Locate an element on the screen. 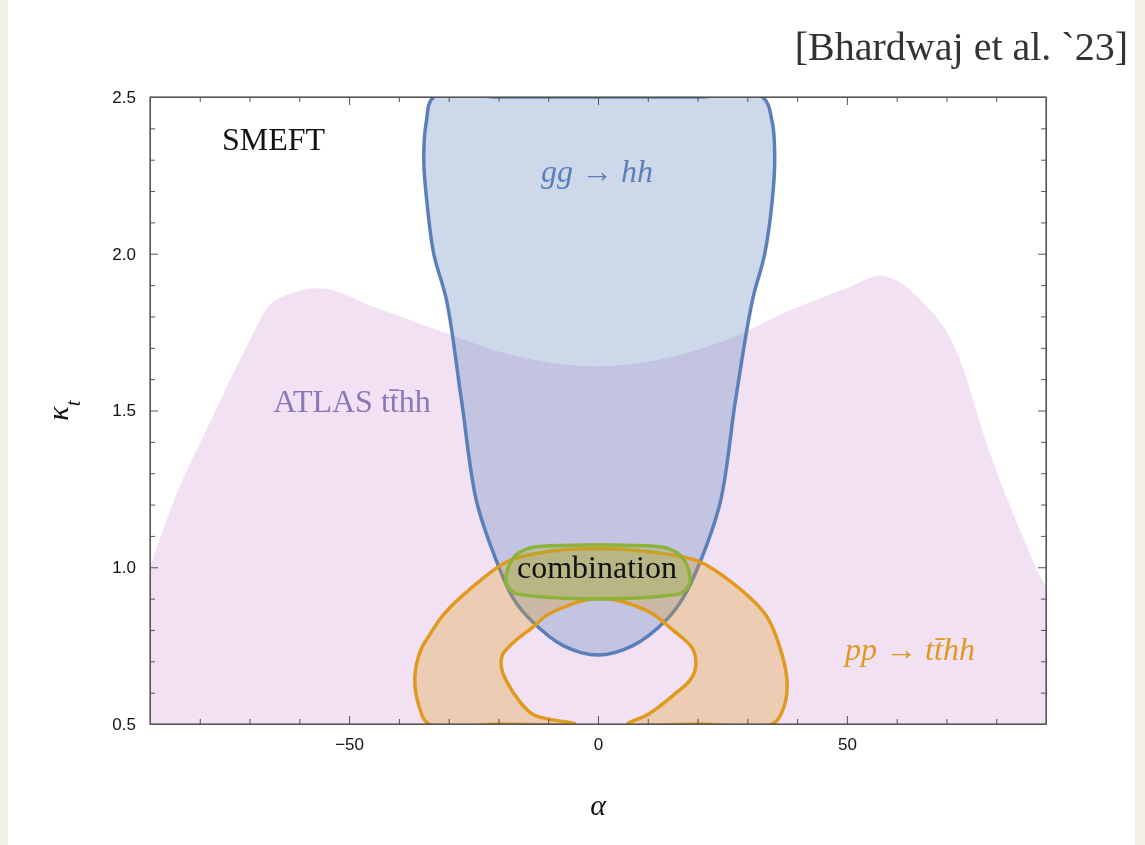 The image size is (1145, 845). annotation: ATLAS tt̄hh is located at coordinates (352, 401).